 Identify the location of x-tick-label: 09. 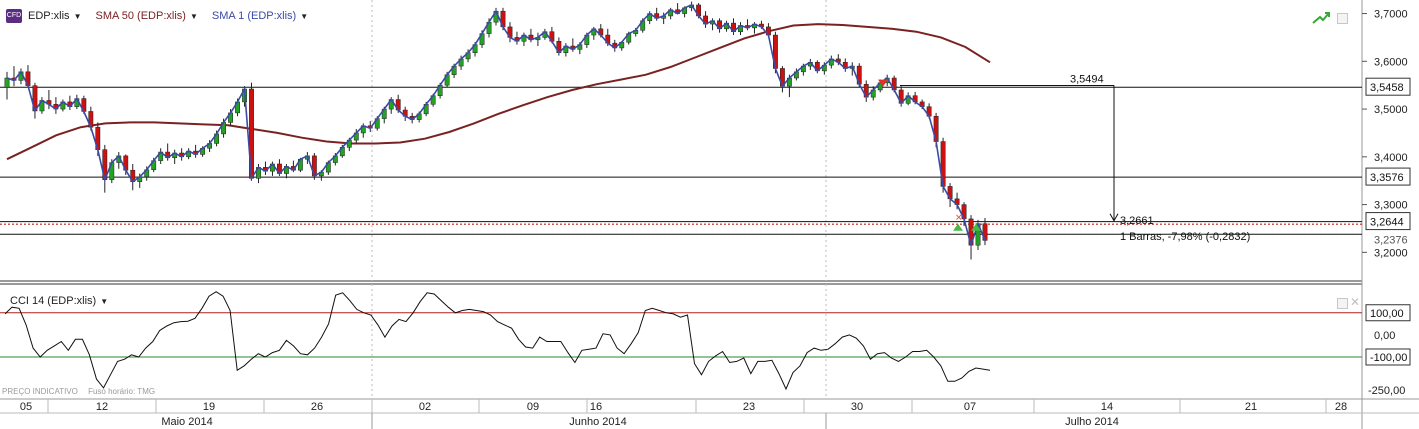
(533, 407).